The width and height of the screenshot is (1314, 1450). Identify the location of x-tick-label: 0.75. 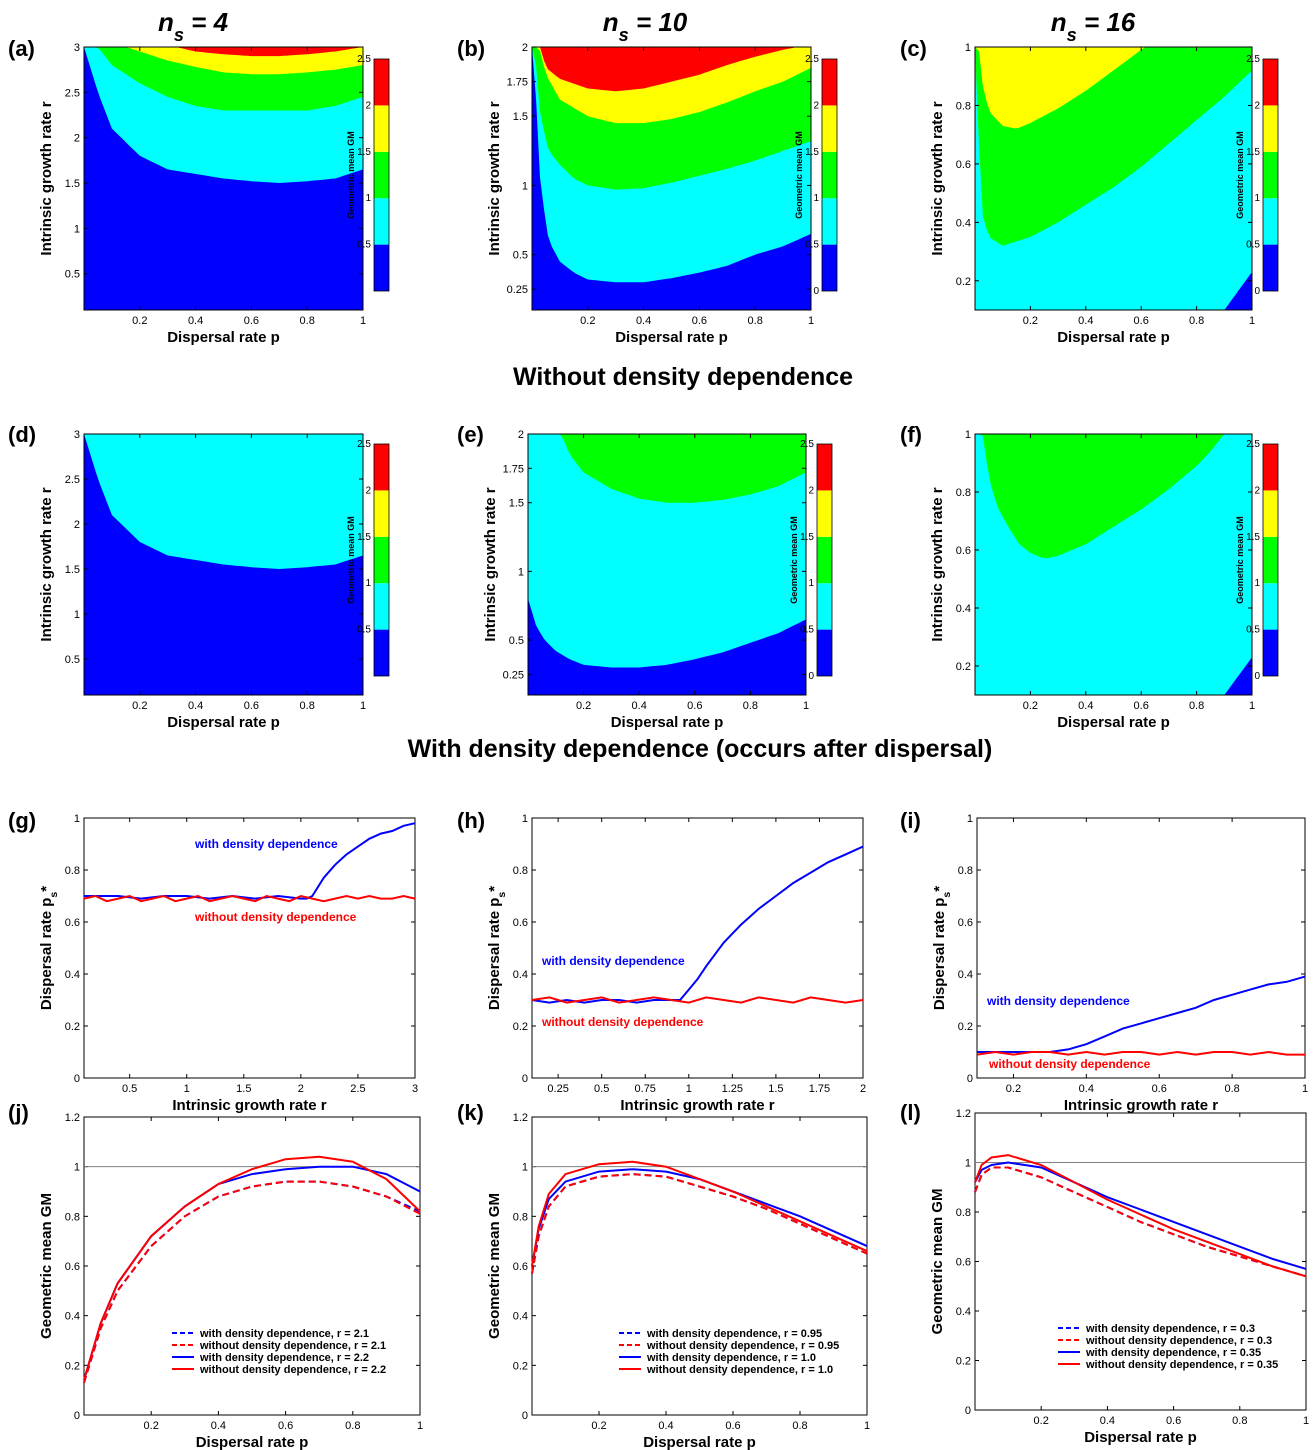
(645, 1089).